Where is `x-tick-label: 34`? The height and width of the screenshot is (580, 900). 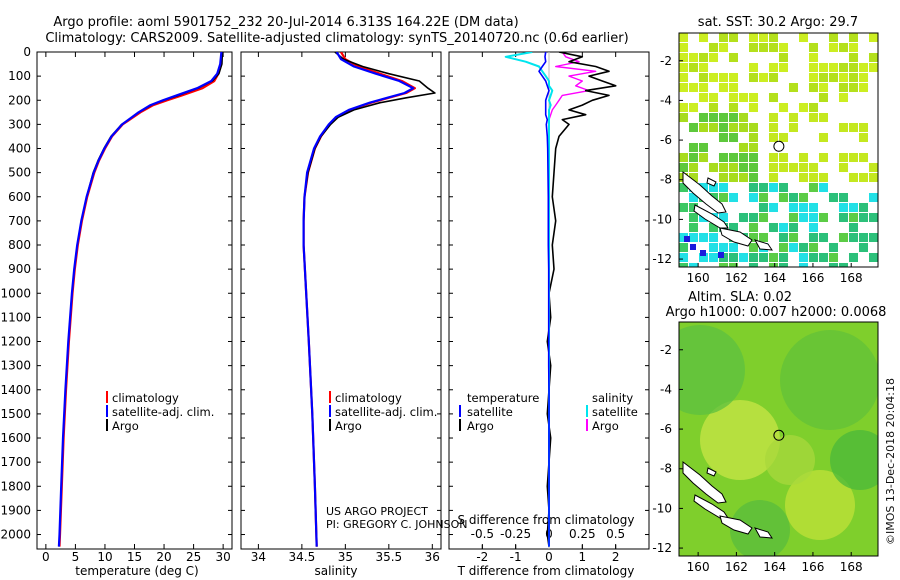 x-tick-label: 34 is located at coordinates (258, 557).